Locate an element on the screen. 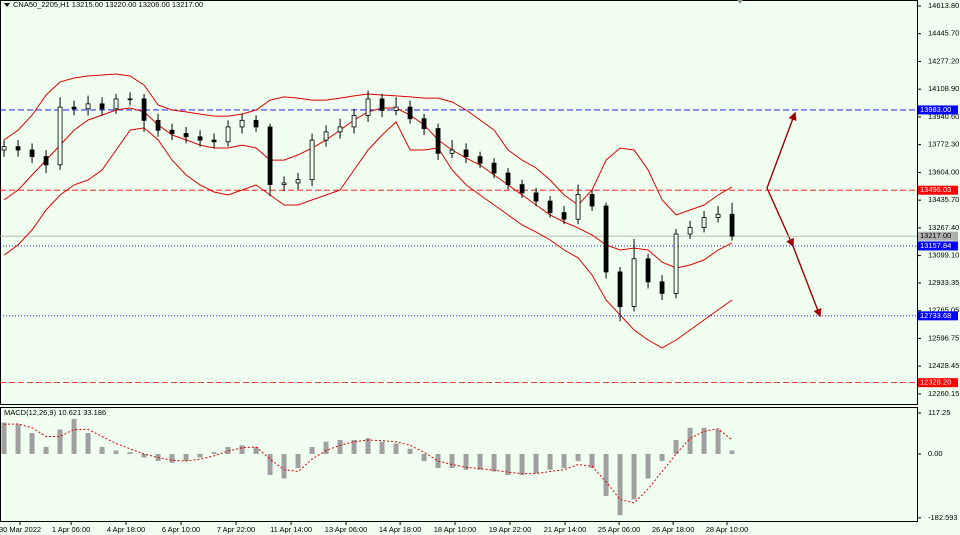 The height and width of the screenshot is (535, 960). level-label: 13983.00 is located at coordinates (935, 109).